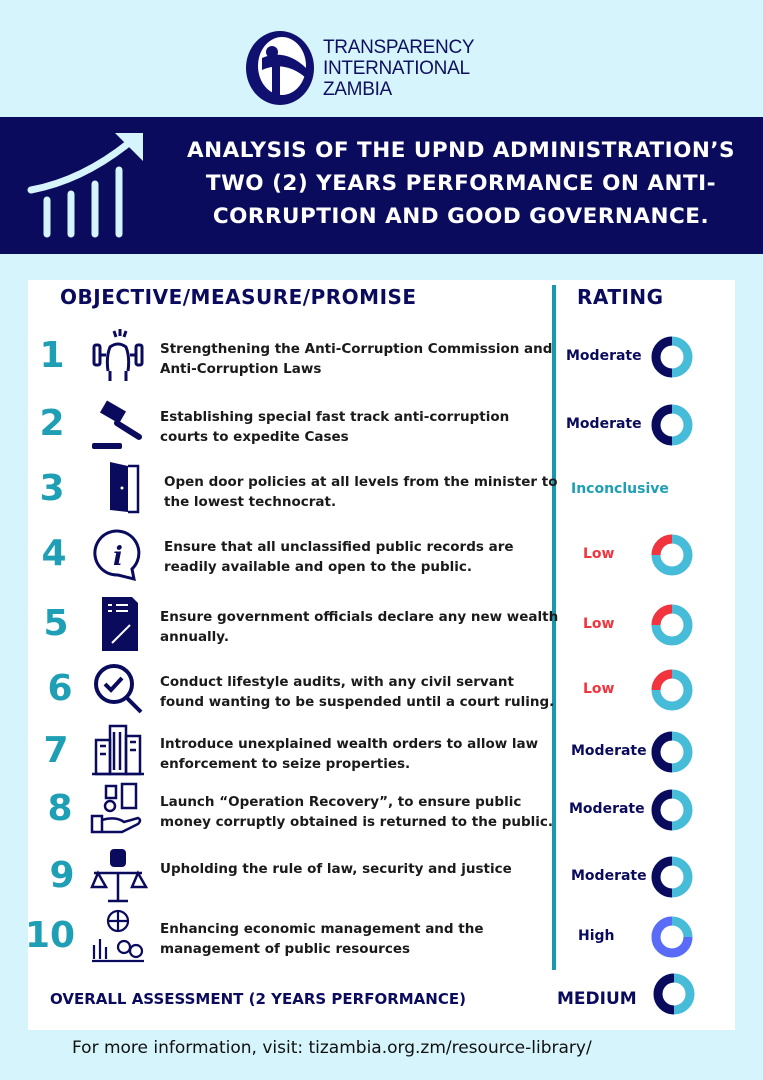 The width and height of the screenshot is (763, 1080). Describe the element at coordinates (118, 750) in the screenshot. I see `buildings-icon` at that location.